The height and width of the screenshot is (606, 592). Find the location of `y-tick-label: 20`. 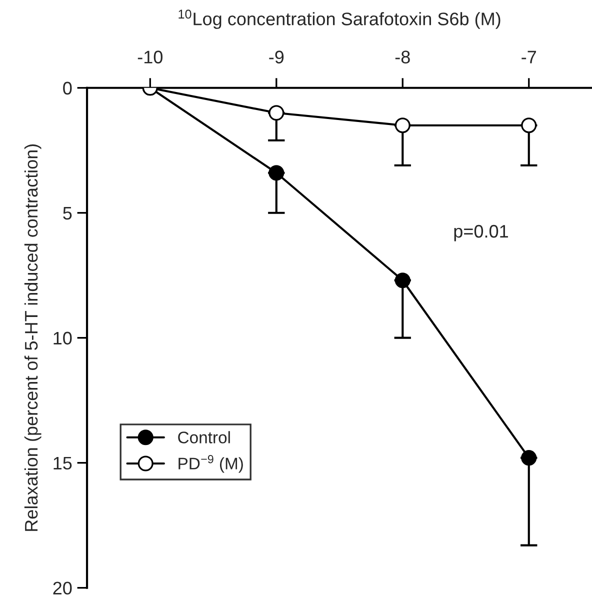

y-tick-label: 20 is located at coordinates (62, 588).